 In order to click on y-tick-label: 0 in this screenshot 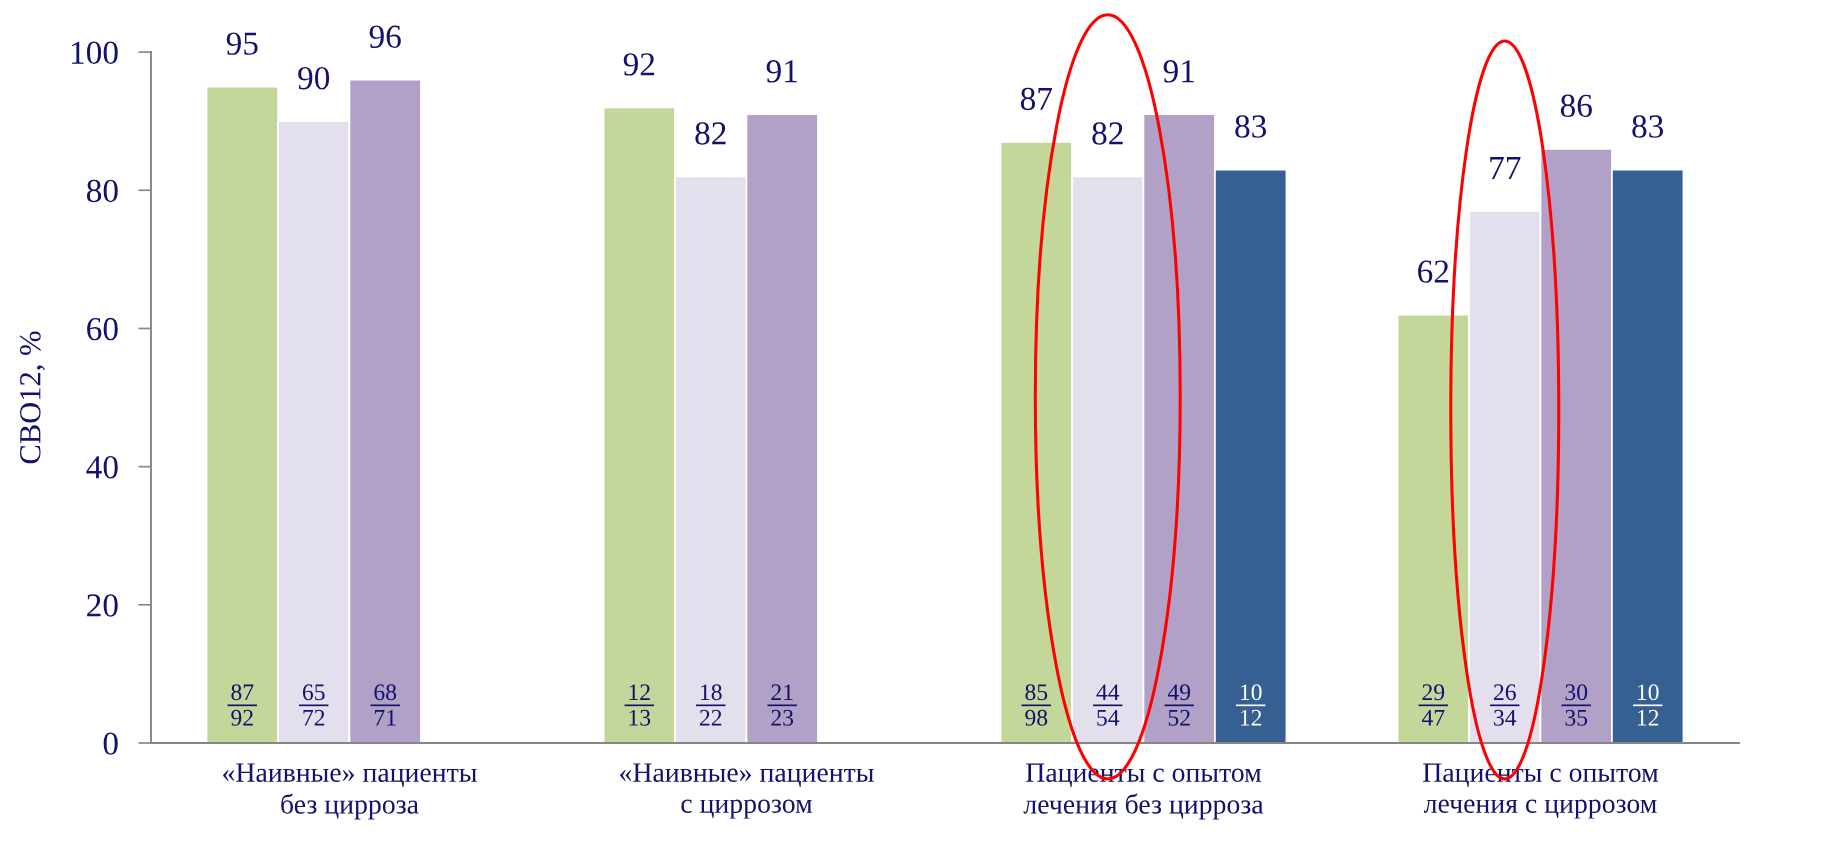, I will do `click(110, 743)`.